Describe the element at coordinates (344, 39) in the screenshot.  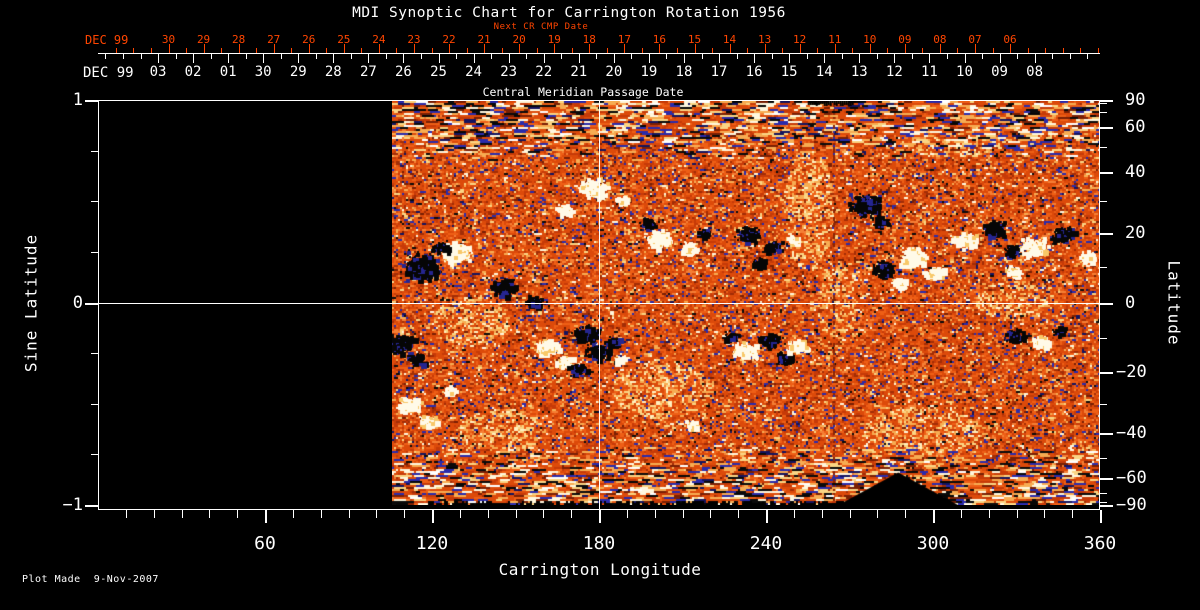
I see `next-cr-day-label: 25` at that location.